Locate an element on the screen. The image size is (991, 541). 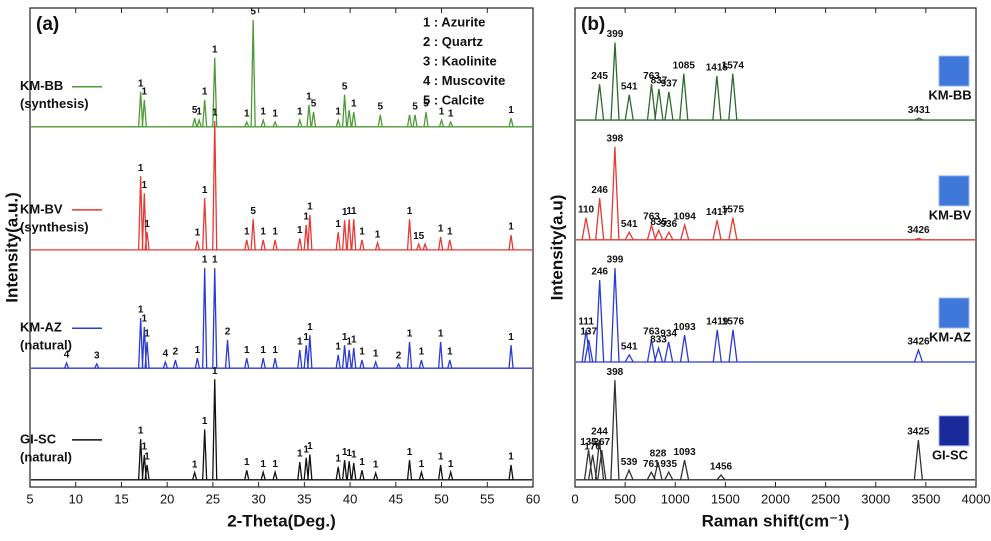
peak-label: 539 is located at coordinates (629, 462).